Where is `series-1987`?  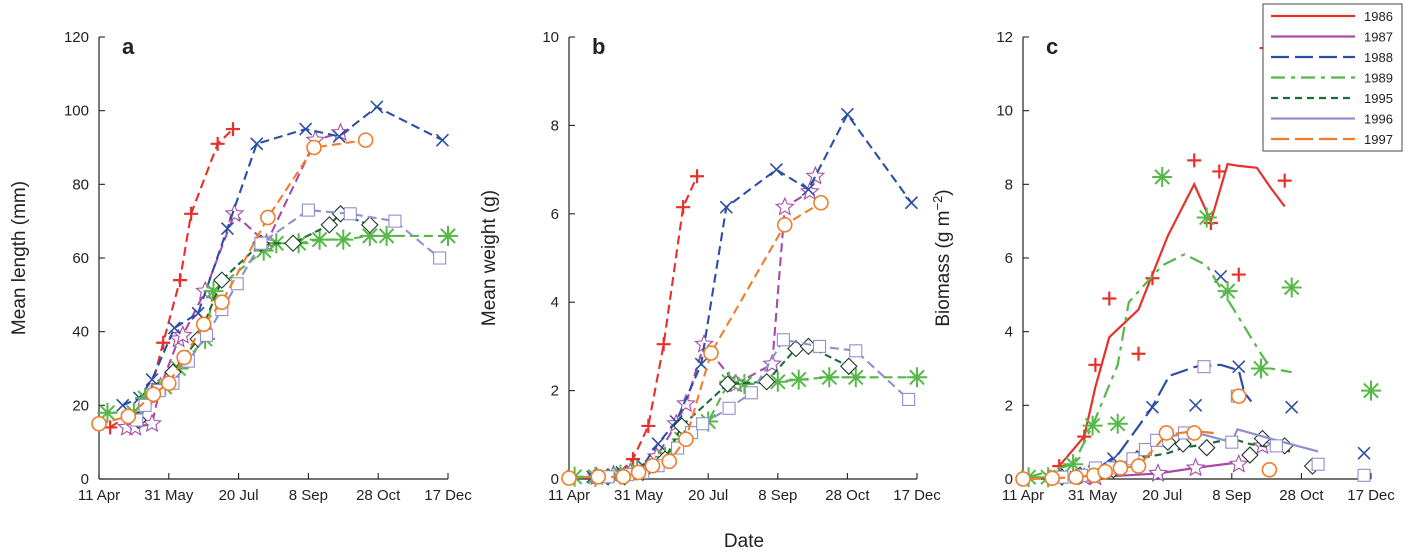 series-1987 is located at coordinates (706, 325).